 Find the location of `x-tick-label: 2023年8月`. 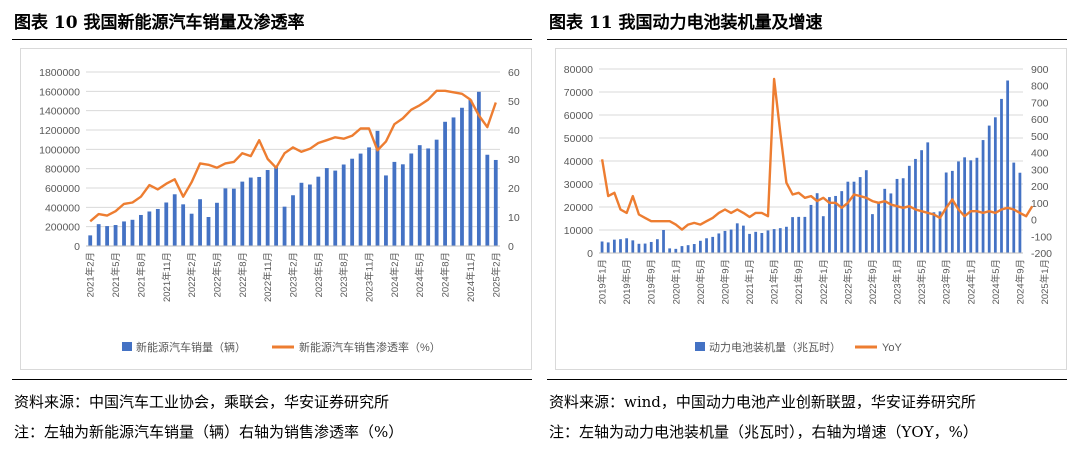

x-tick-label: 2023年8月 is located at coordinates (344, 274).